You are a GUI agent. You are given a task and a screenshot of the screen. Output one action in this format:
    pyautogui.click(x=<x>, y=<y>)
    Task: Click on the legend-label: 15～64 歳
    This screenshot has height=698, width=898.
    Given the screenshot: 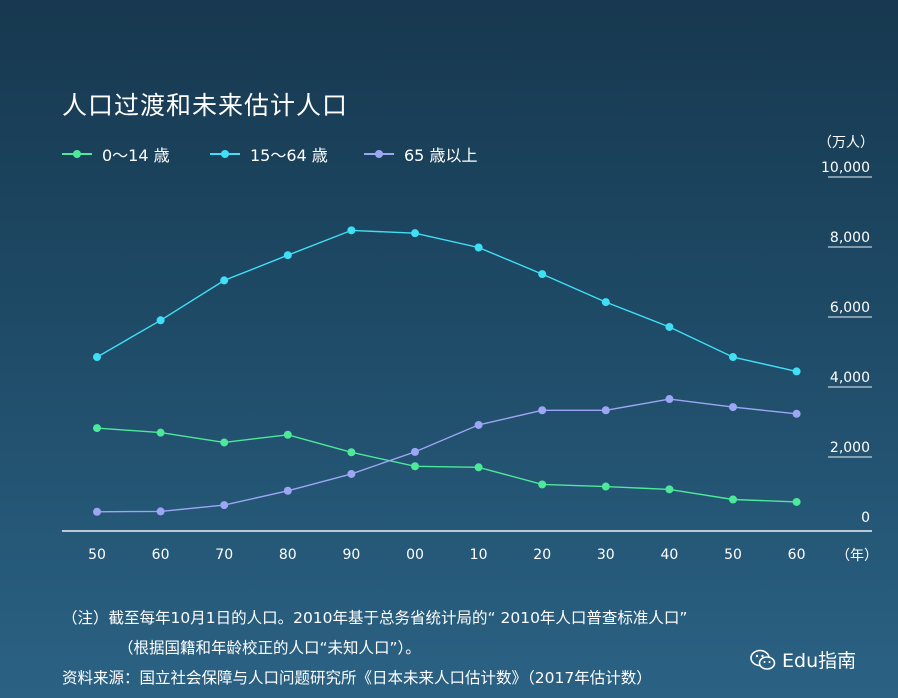 What is the action you would take?
    pyautogui.click(x=289, y=155)
    